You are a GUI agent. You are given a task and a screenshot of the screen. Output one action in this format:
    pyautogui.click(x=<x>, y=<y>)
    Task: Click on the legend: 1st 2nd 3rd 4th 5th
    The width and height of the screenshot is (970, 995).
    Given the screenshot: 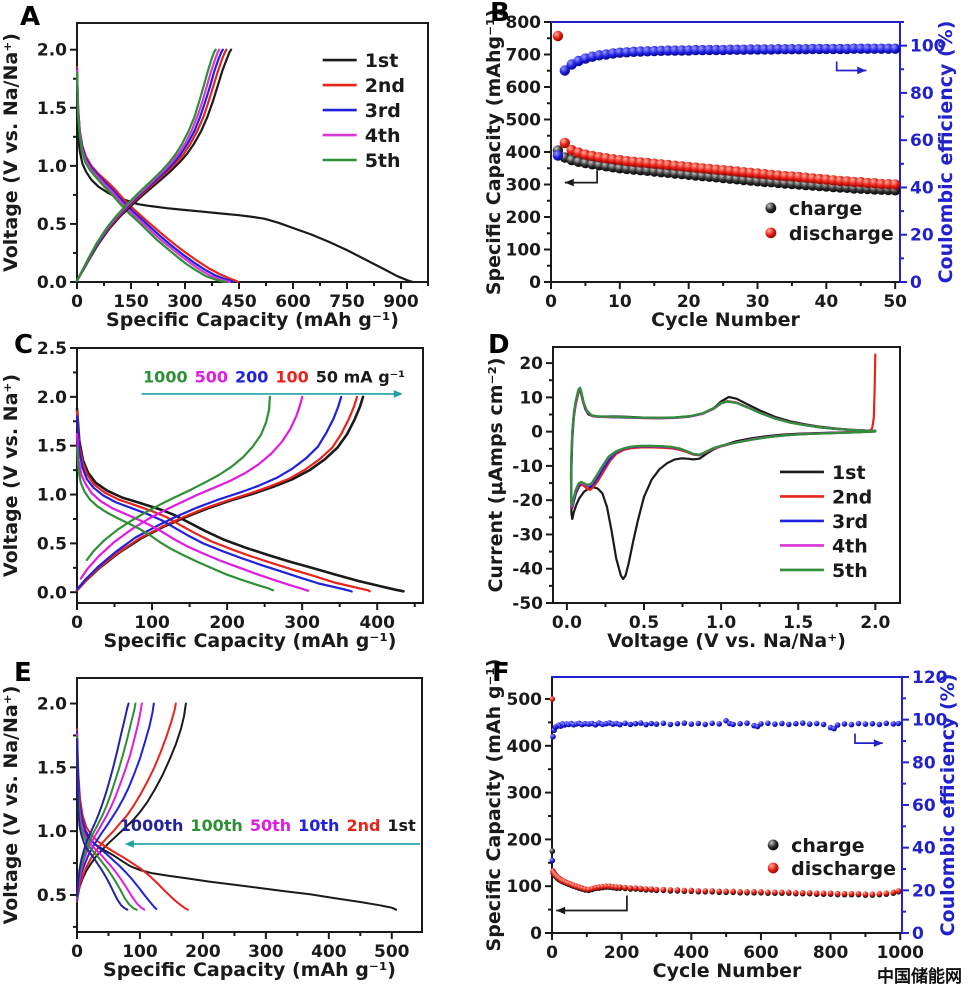 What is the action you would take?
    pyautogui.click(x=363, y=111)
    